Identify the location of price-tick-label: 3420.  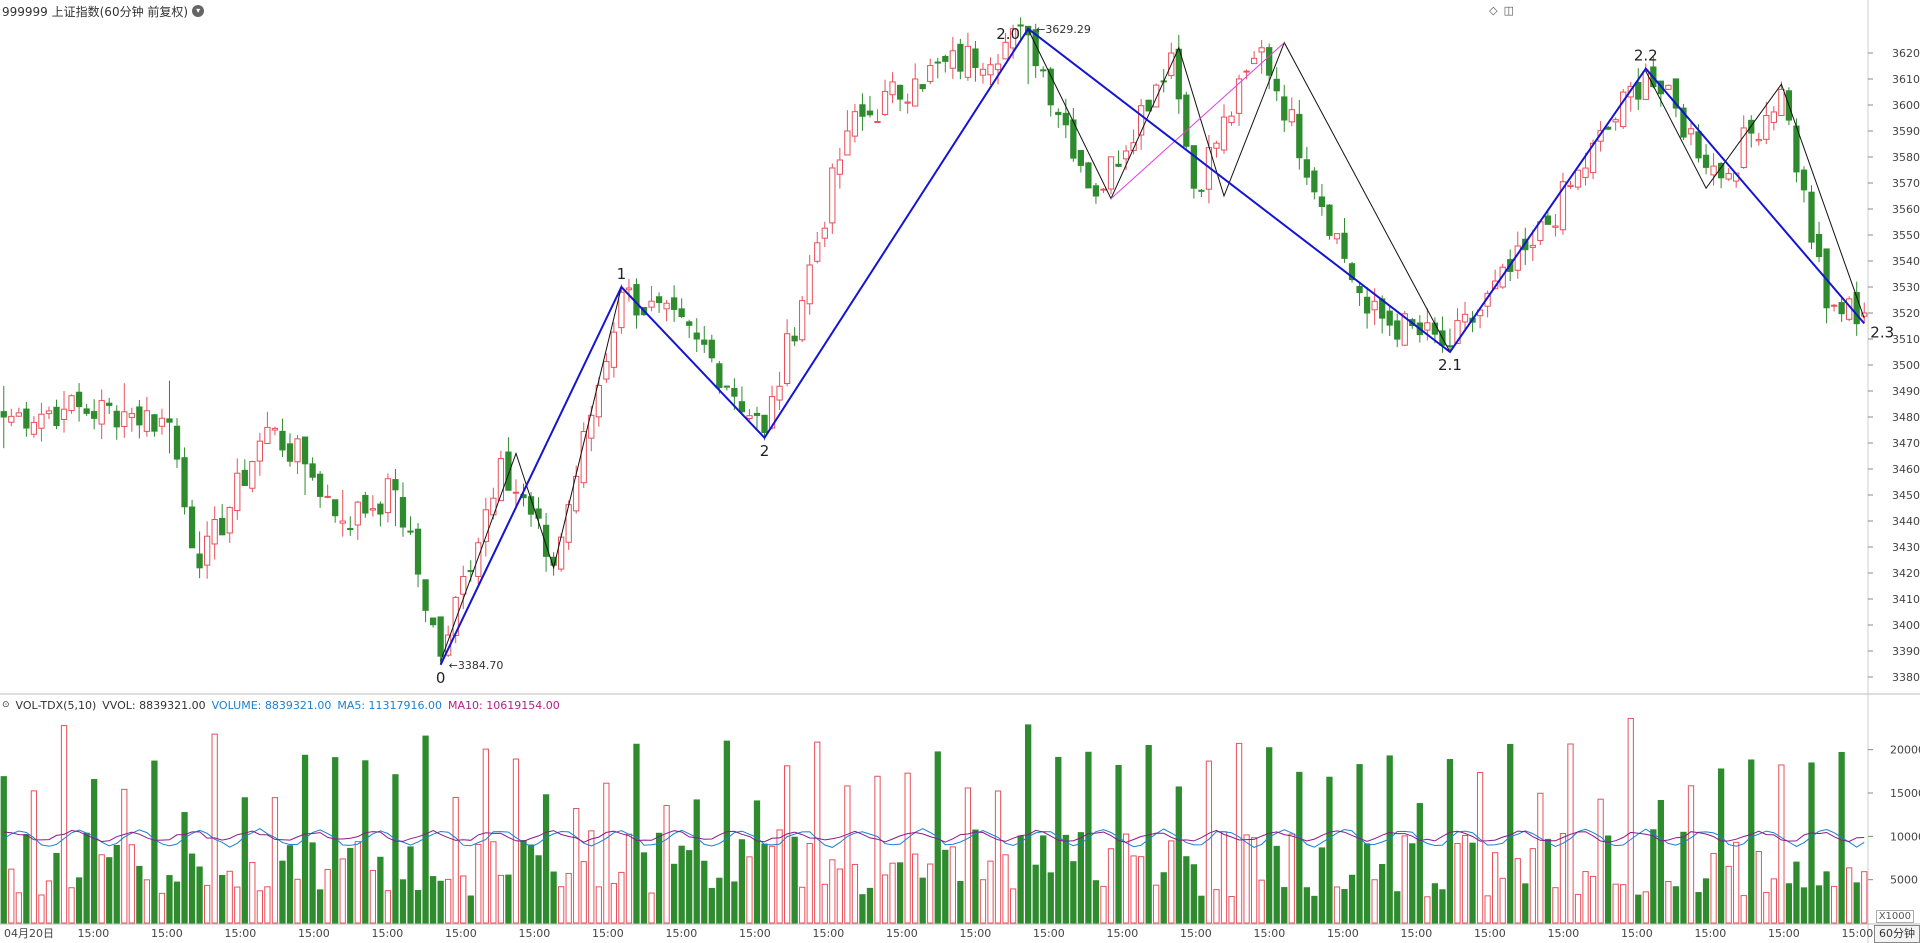
(1906, 573).